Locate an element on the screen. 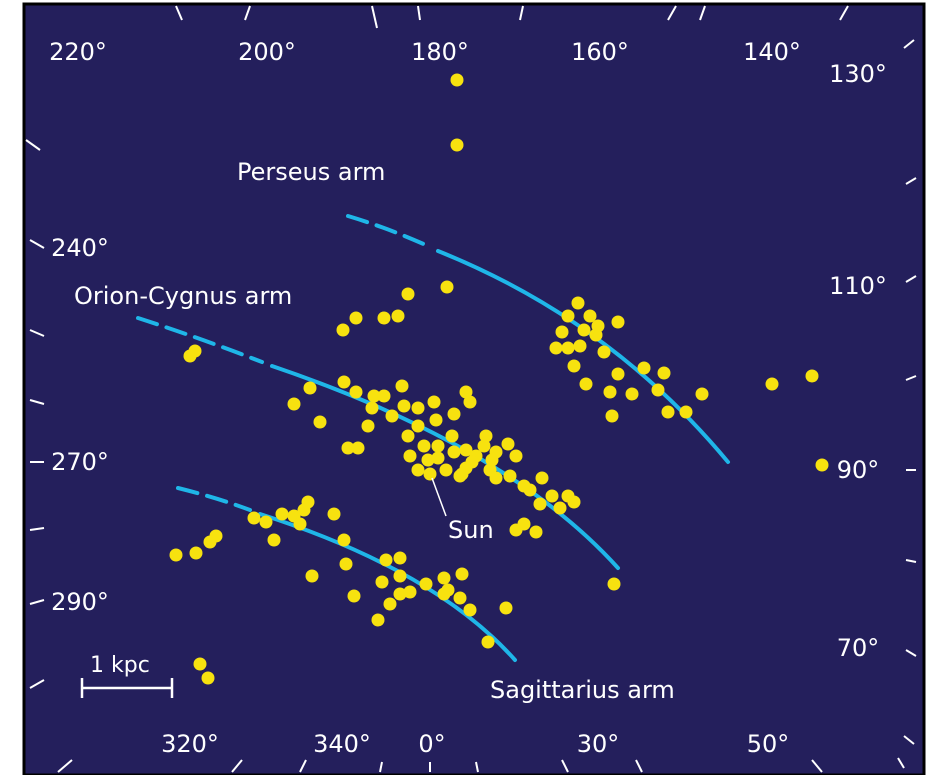 The width and height of the screenshot is (928, 780). perseus-arm-label: Perseus arm is located at coordinates (311, 172).